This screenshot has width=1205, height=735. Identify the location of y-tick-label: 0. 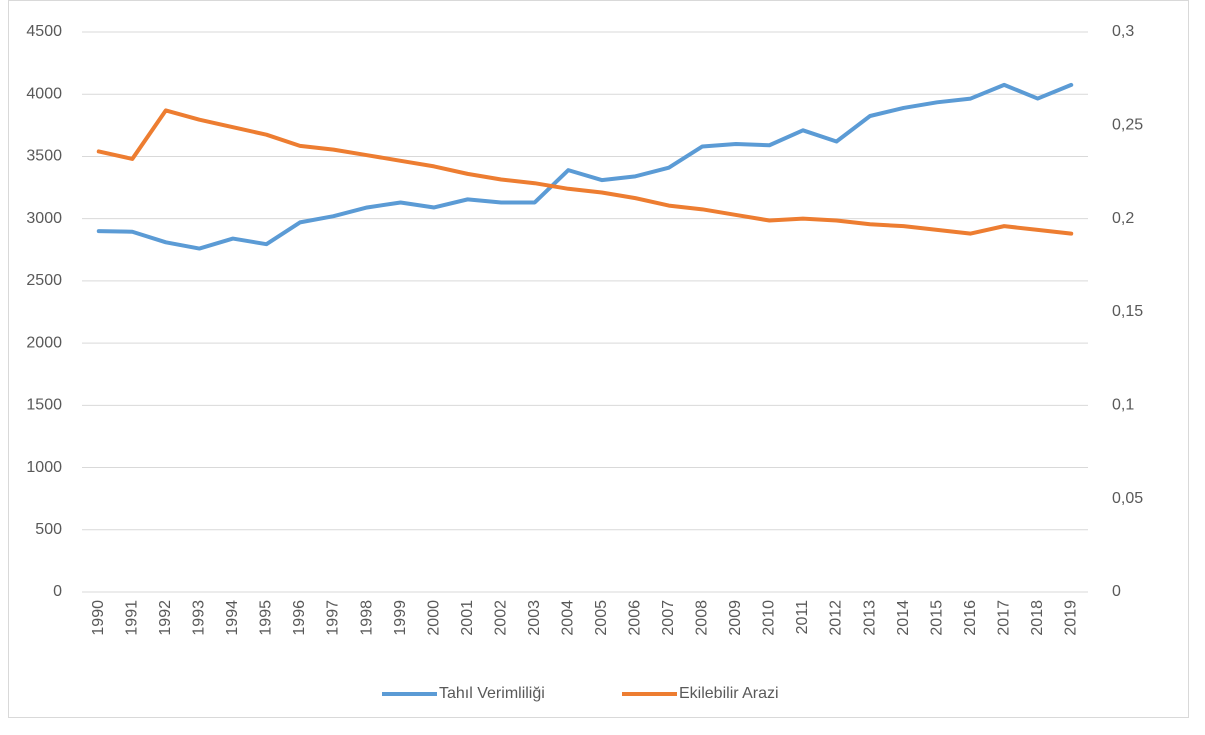
(57, 591).